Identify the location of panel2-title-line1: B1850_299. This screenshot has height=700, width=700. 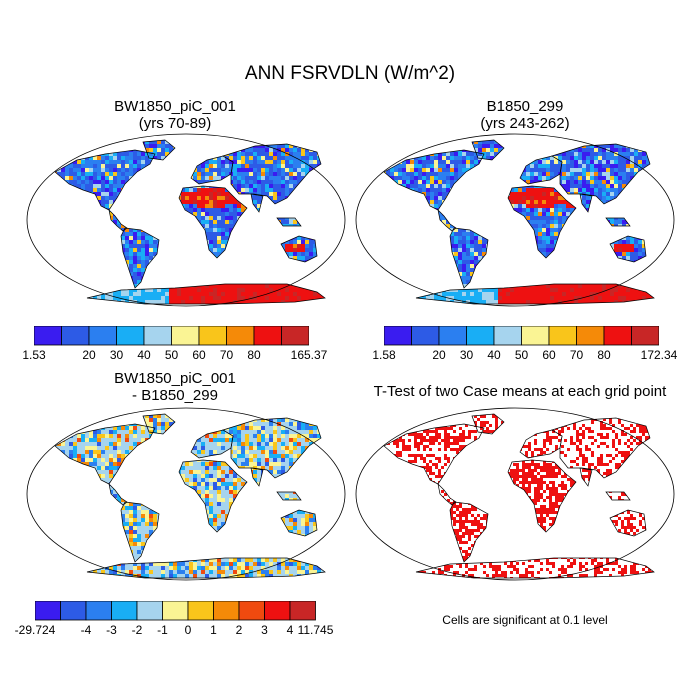
(525, 106).